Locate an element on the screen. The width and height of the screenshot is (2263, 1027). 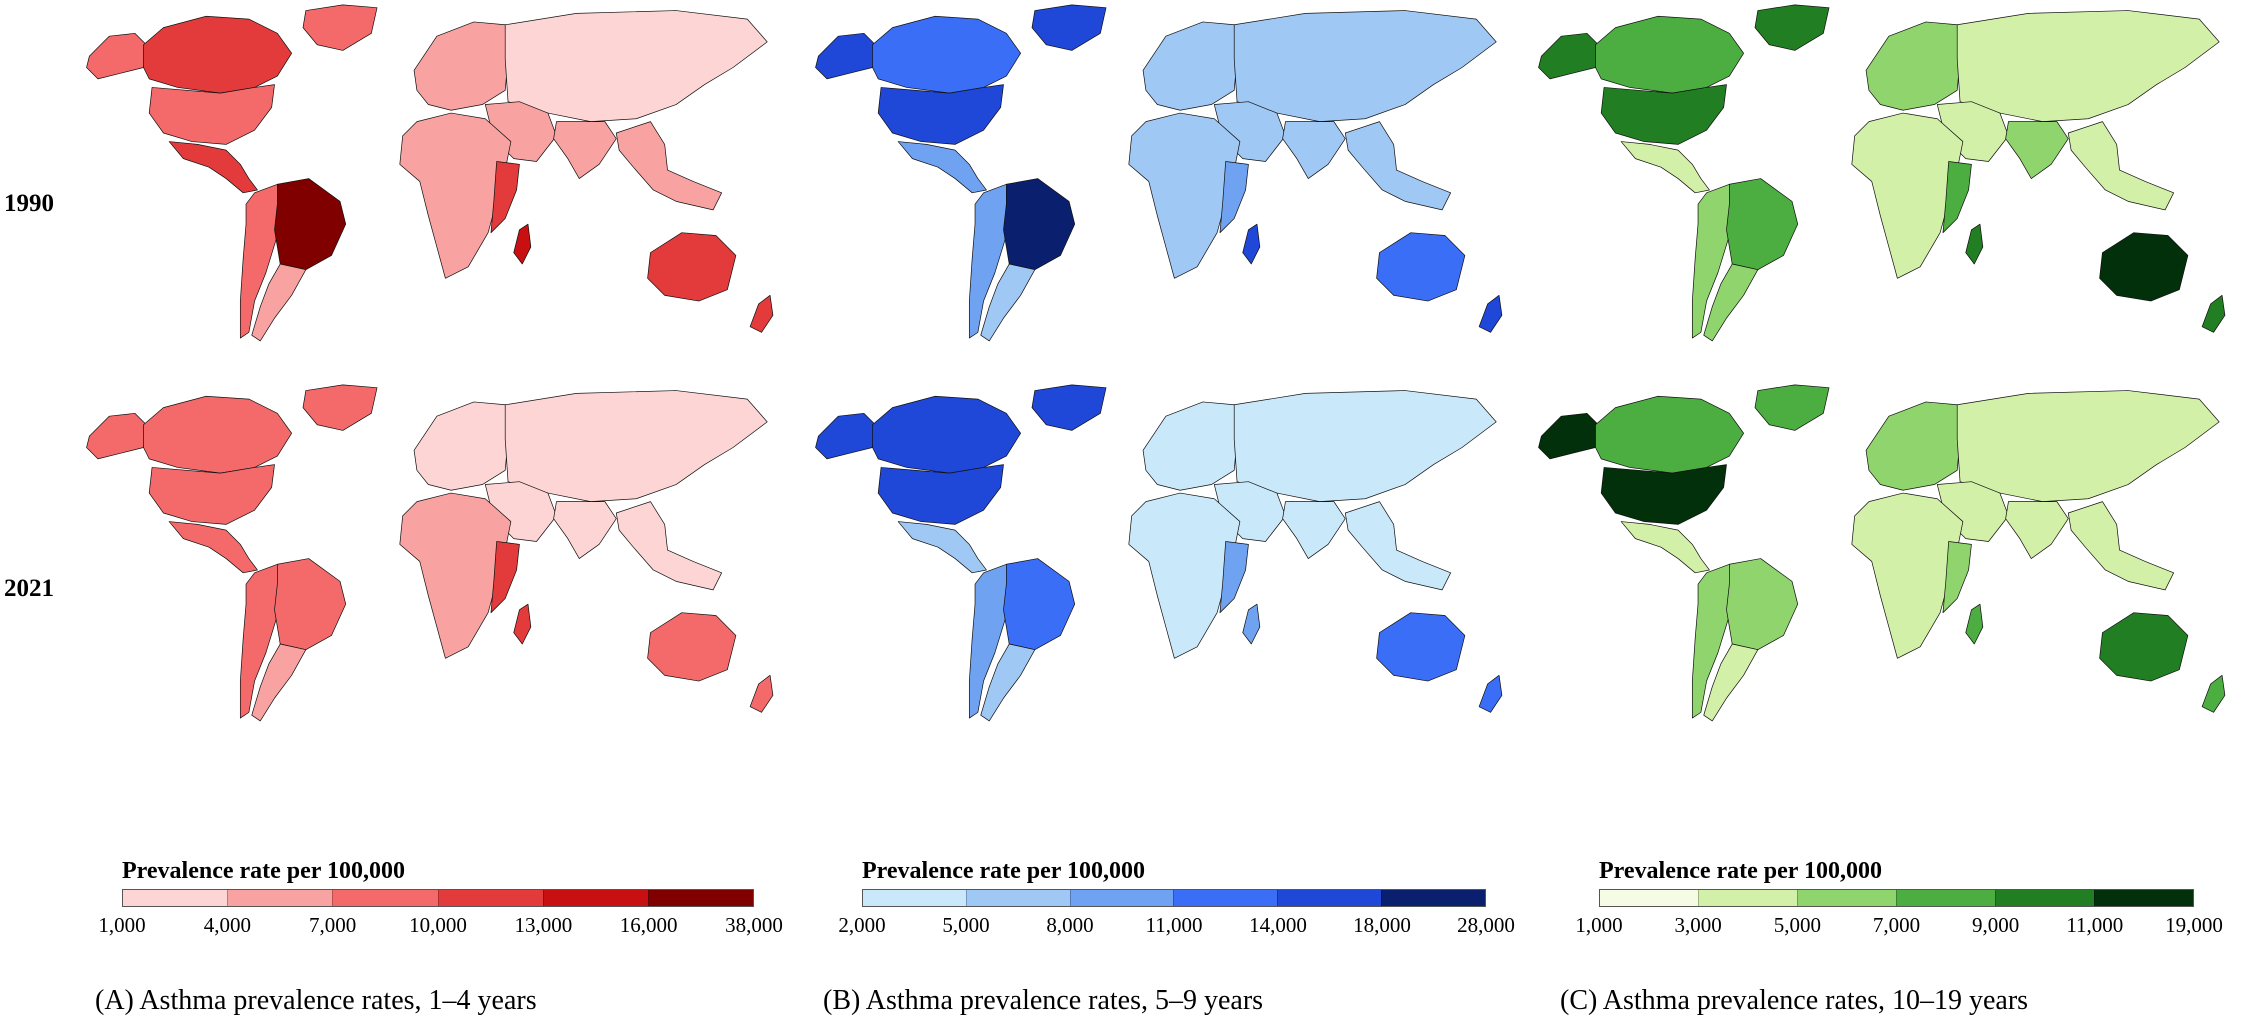
legend-tick-label: 28,000 is located at coordinates (1486, 925).